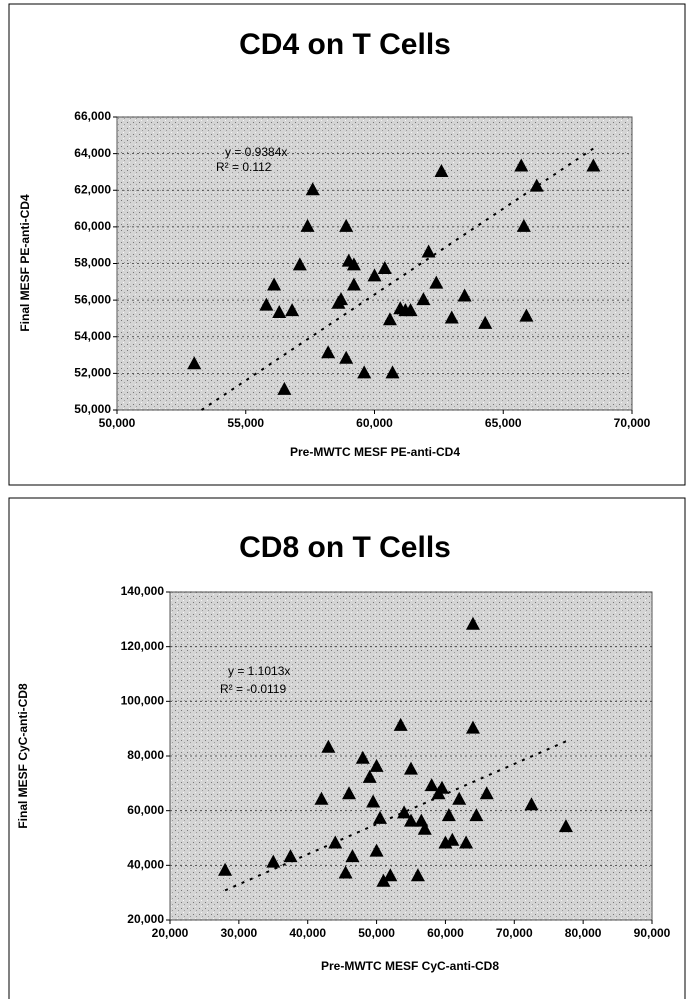  What do you see at coordinates (92, 299) in the screenshot?
I see `y-tick-label: 56,000` at bounding box center [92, 299].